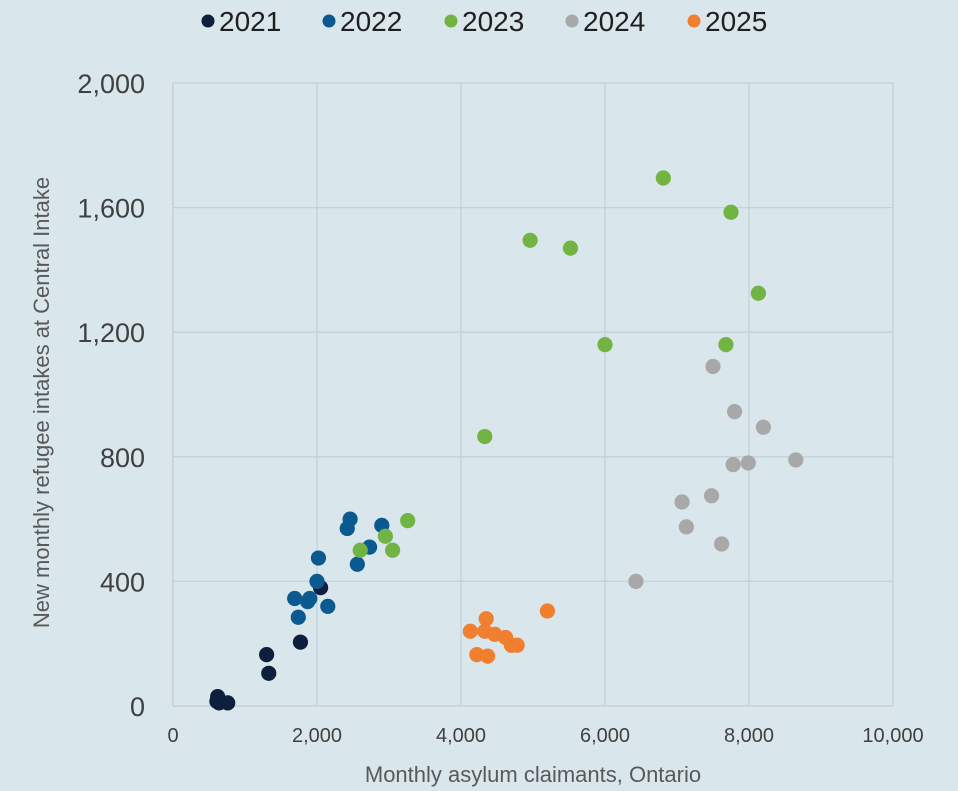  I want to click on x-tick-label: 10,000, so click(892, 736).